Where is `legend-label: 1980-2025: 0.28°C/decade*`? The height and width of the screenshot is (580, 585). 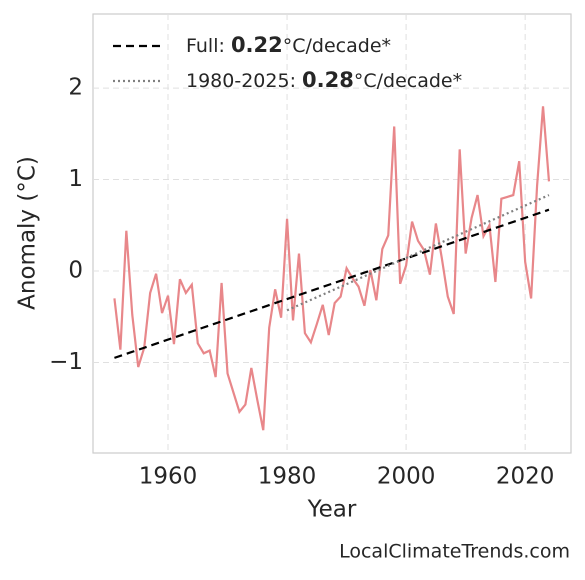 legend-label: 1980-2025: 0.28°C/decade* is located at coordinates (324, 80).